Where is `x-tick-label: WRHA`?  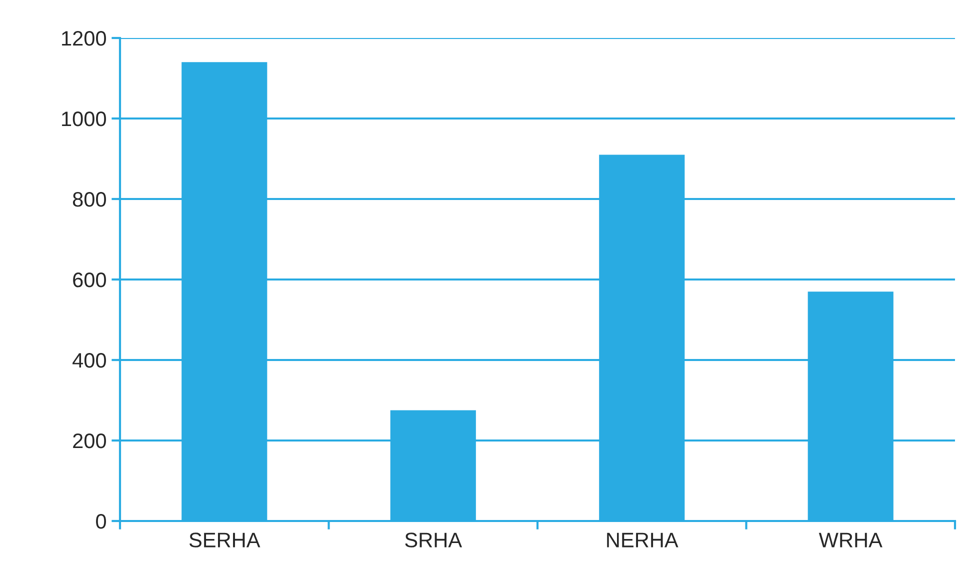
x-tick-label: WRHA is located at coordinates (850, 540).